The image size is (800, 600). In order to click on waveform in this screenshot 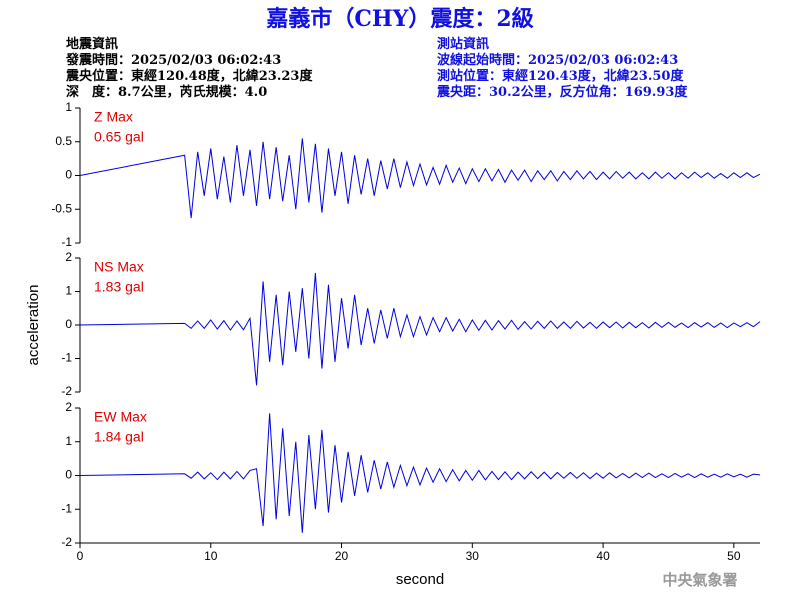, I will do `click(420, 178)`.